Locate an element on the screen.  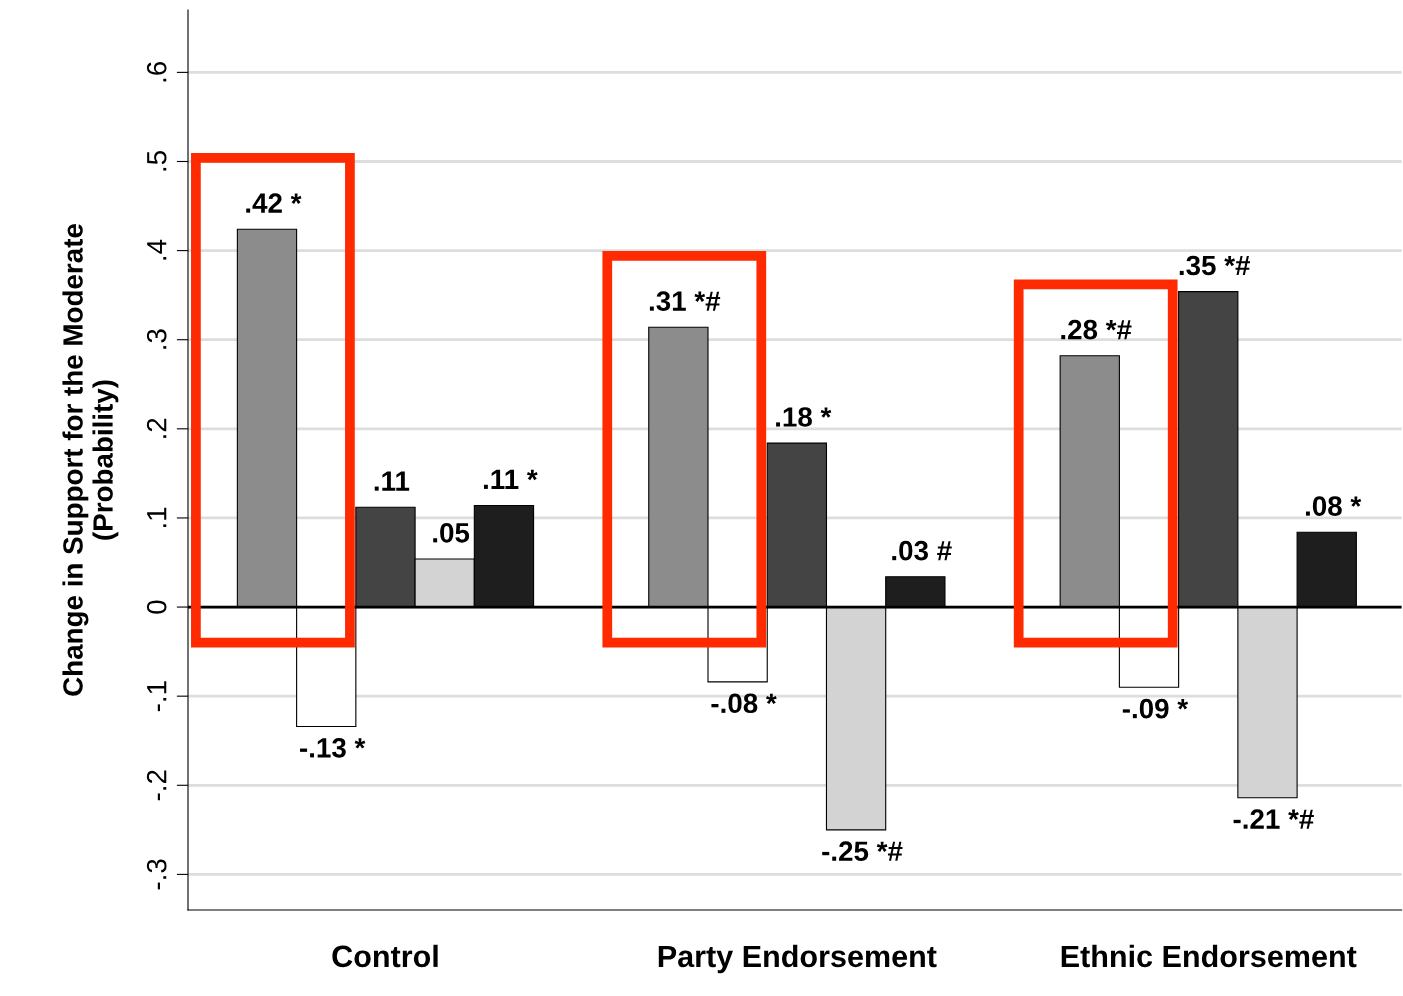
data-label: .18 * is located at coordinates (804, 417).